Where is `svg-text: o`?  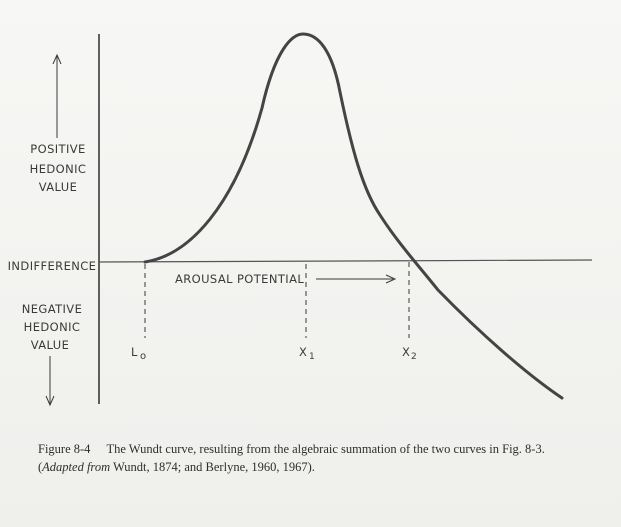
svg-text: o is located at coordinates (143, 356).